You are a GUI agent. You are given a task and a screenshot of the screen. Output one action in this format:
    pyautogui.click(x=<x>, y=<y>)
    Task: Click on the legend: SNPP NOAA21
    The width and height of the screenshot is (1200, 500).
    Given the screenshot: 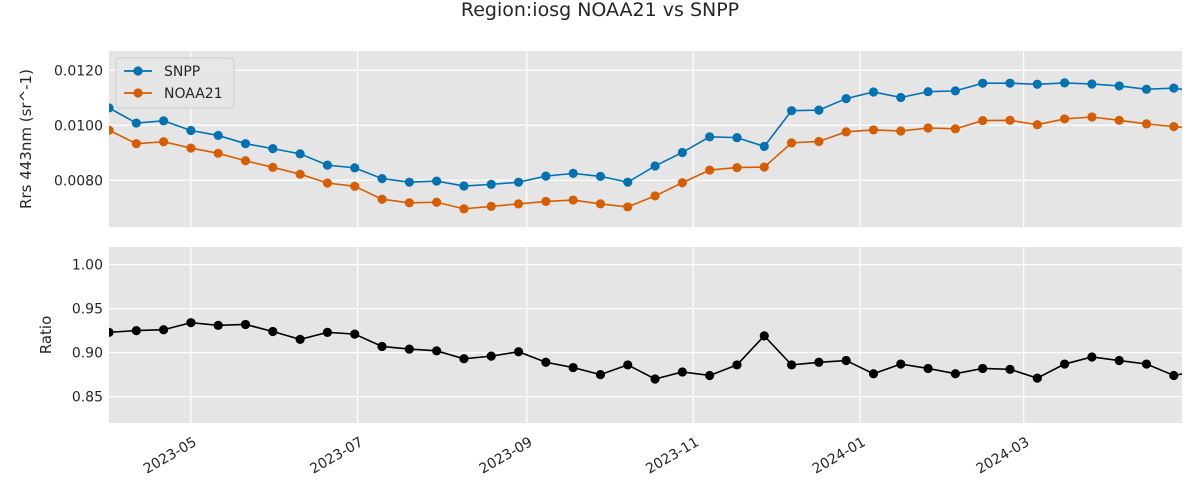 What is the action you would take?
    pyautogui.click(x=175, y=83)
    